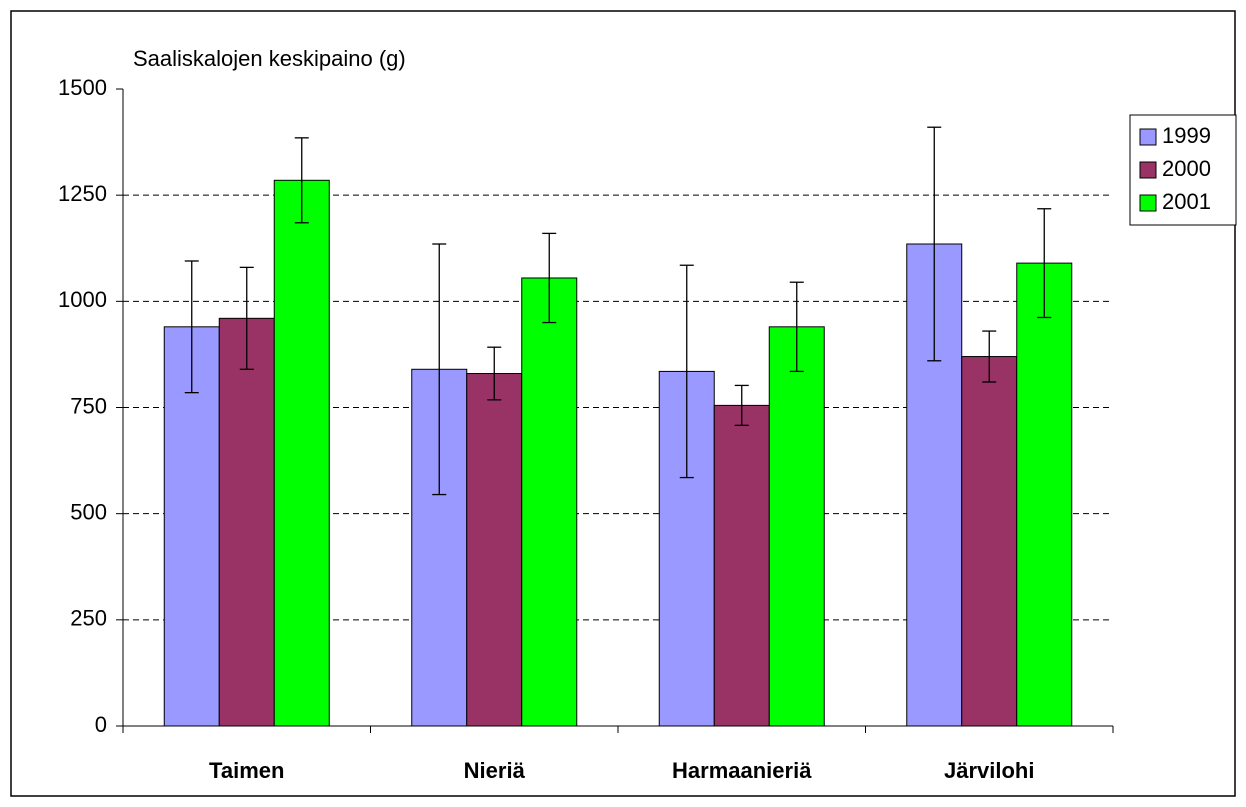  I want to click on x-tick-label: Nieriä, so click(495, 770).